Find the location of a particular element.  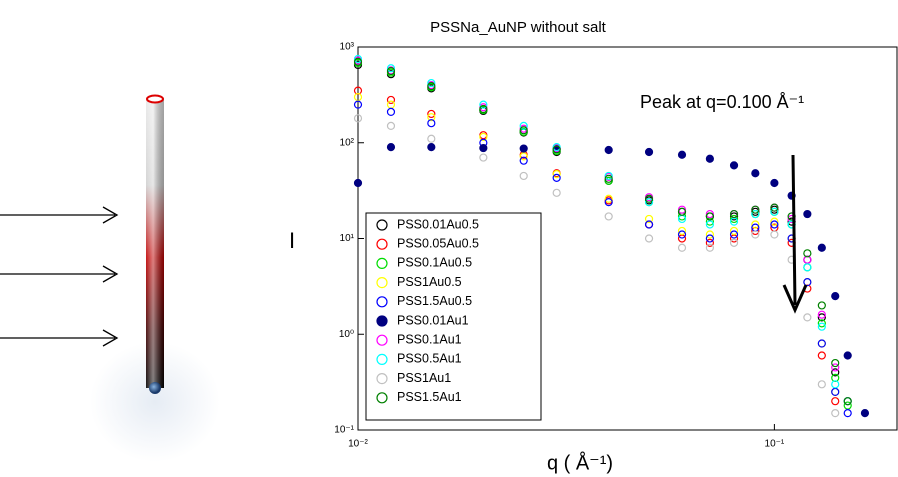

legend is located at coordinates (453, 316).